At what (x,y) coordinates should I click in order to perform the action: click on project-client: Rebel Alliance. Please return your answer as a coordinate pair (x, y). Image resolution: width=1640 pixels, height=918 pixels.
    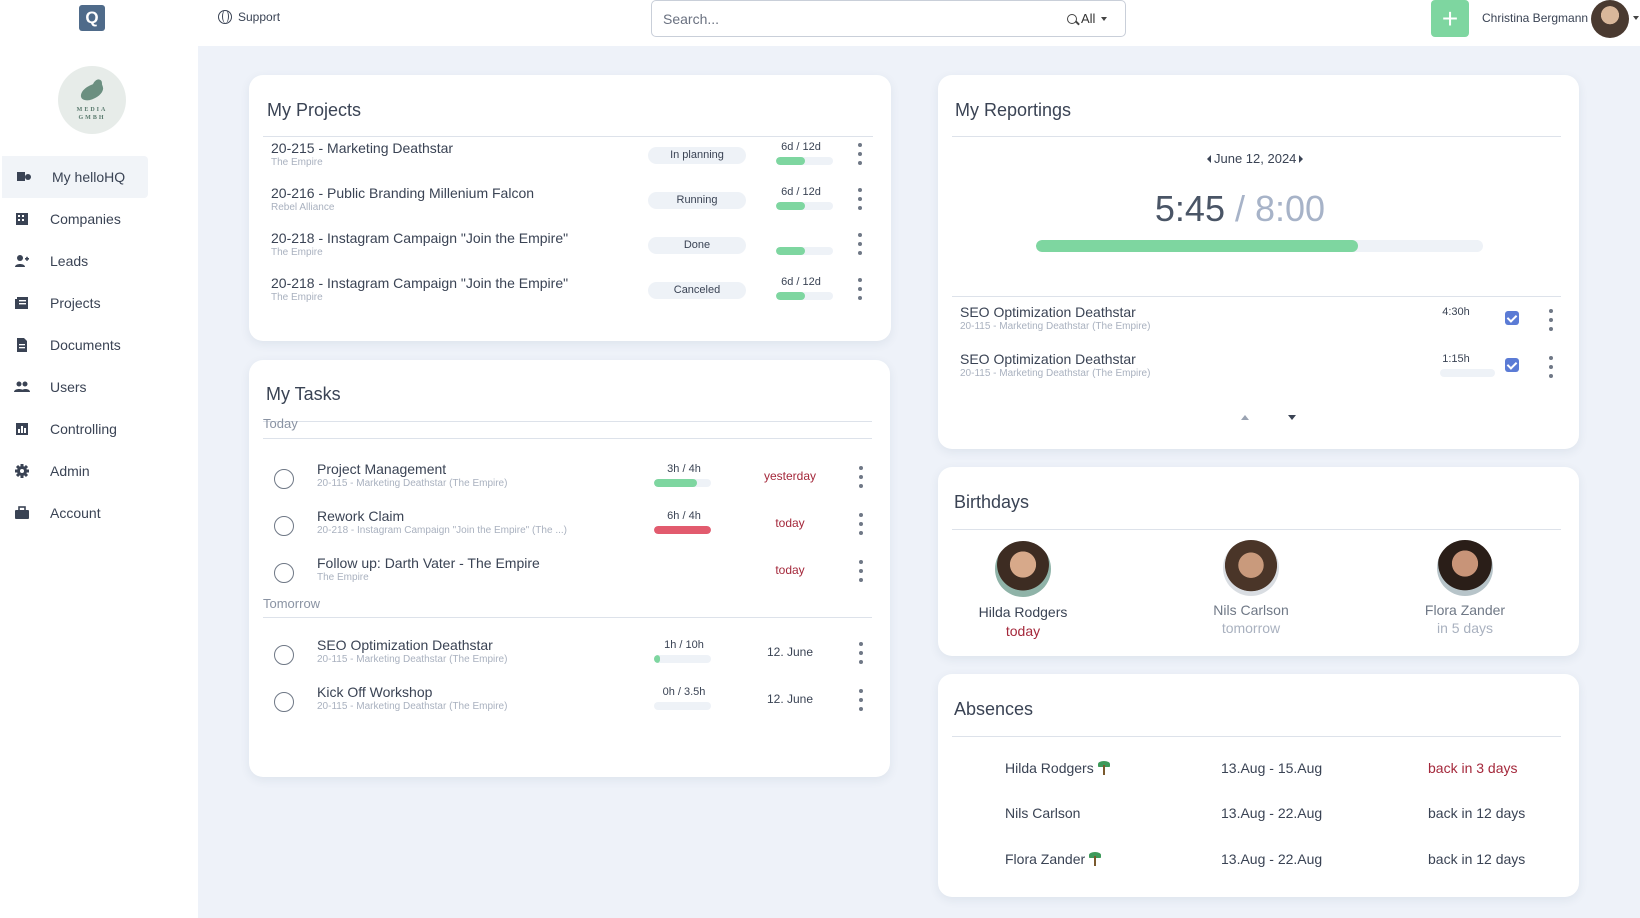
    Looking at the image, I should click on (303, 207).